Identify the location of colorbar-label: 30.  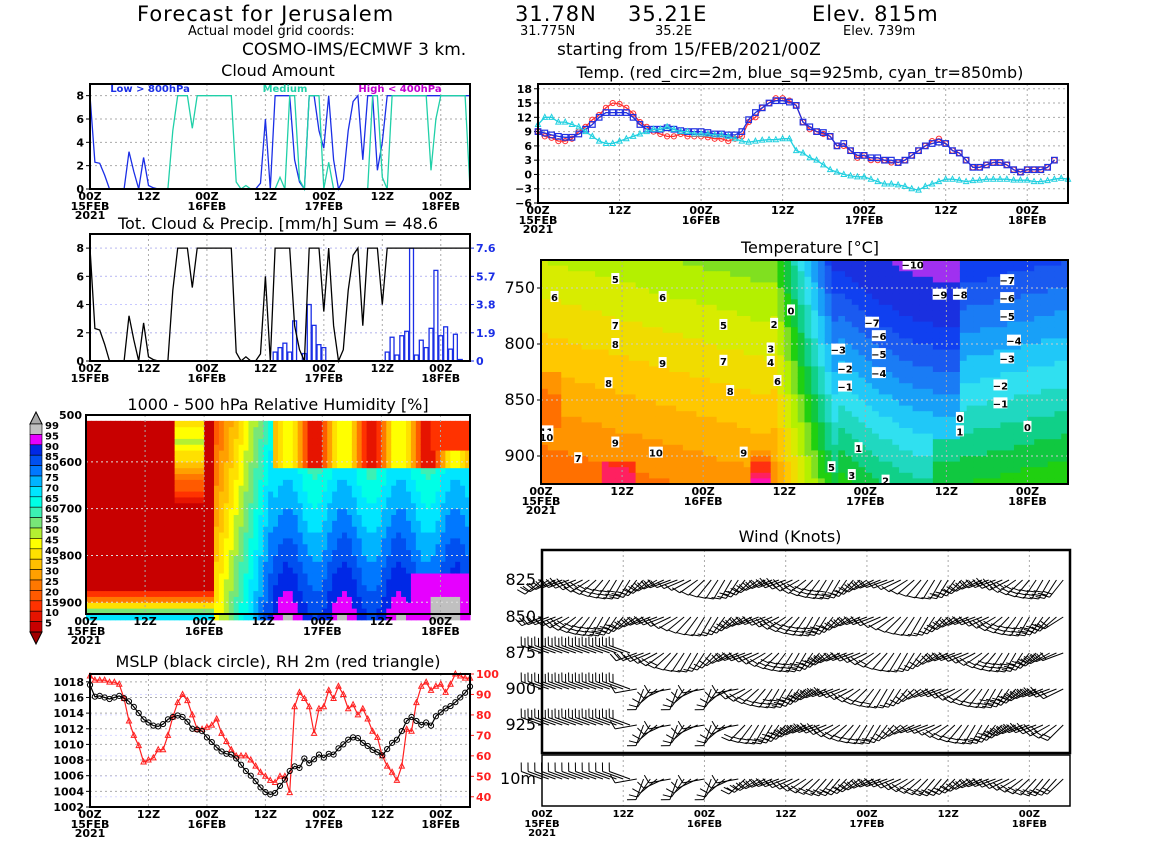
(52, 572).